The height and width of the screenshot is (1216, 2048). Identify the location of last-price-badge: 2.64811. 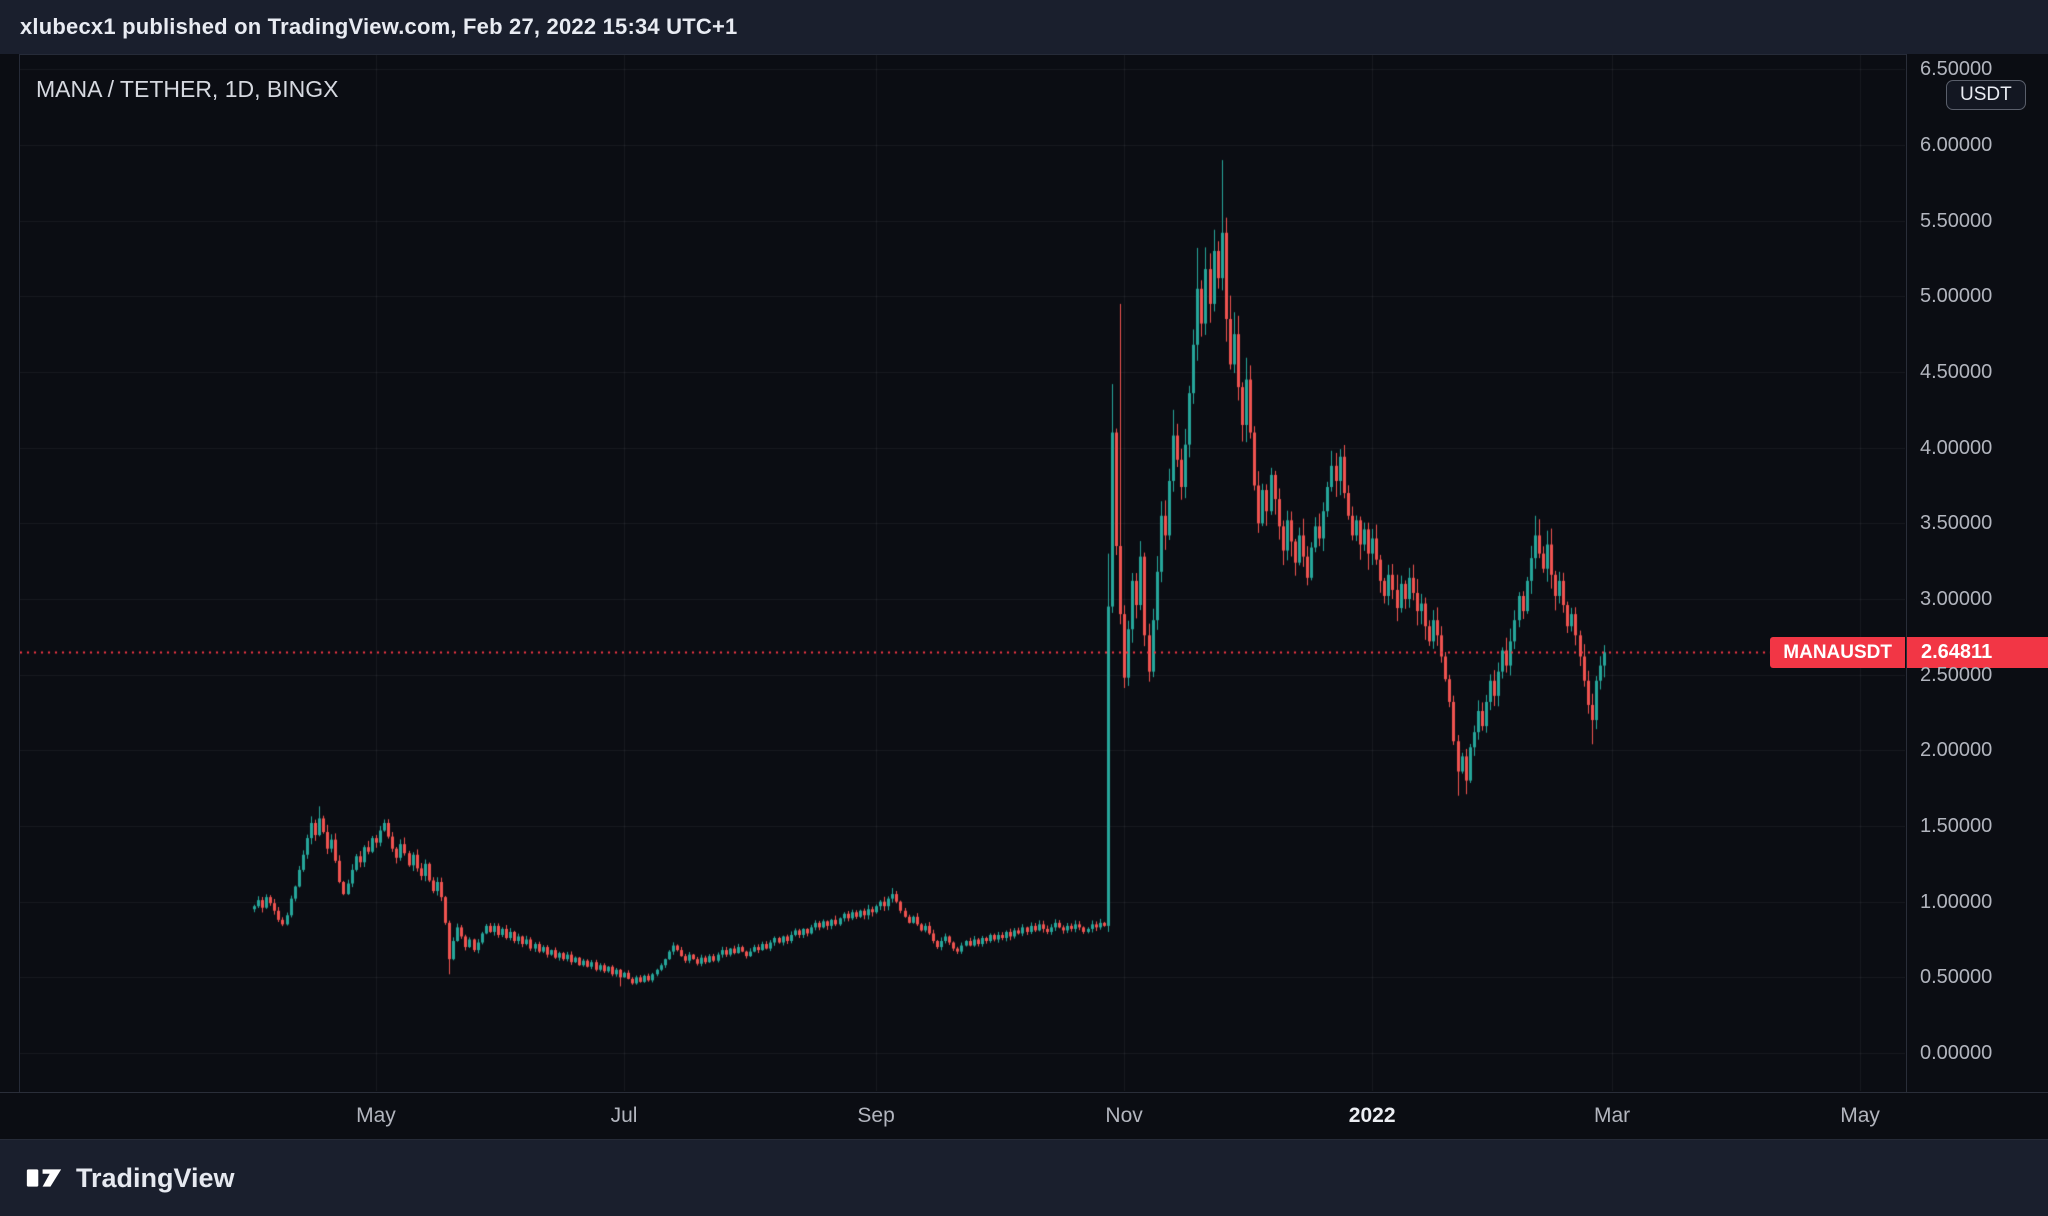
(1977, 652).